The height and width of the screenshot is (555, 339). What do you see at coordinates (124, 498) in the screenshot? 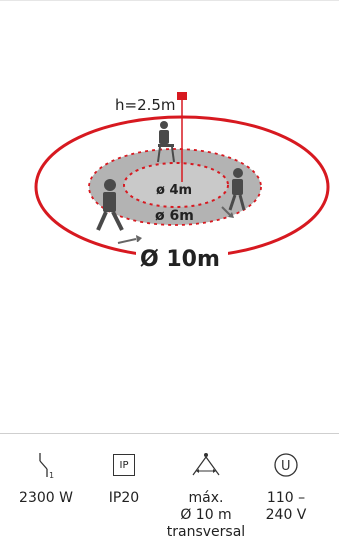
I see `spec-ip-value: IP20` at bounding box center [124, 498].